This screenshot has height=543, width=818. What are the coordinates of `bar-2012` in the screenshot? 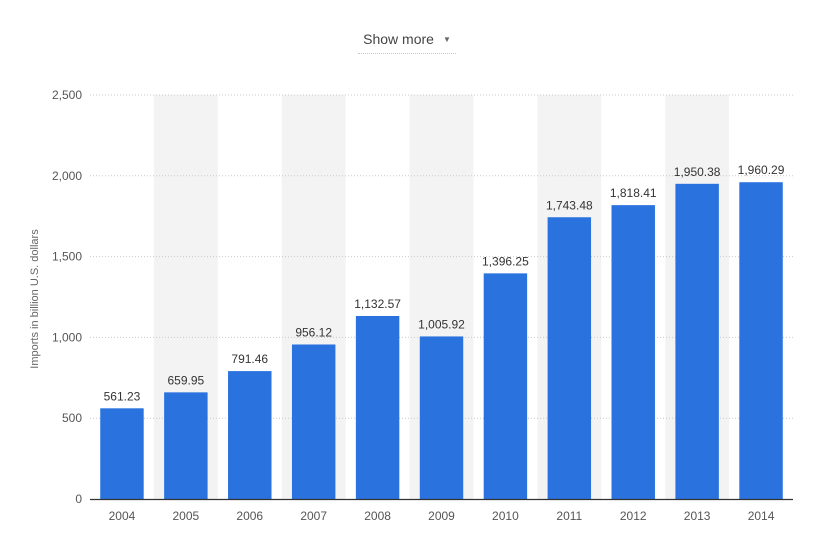 It's located at (633, 352).